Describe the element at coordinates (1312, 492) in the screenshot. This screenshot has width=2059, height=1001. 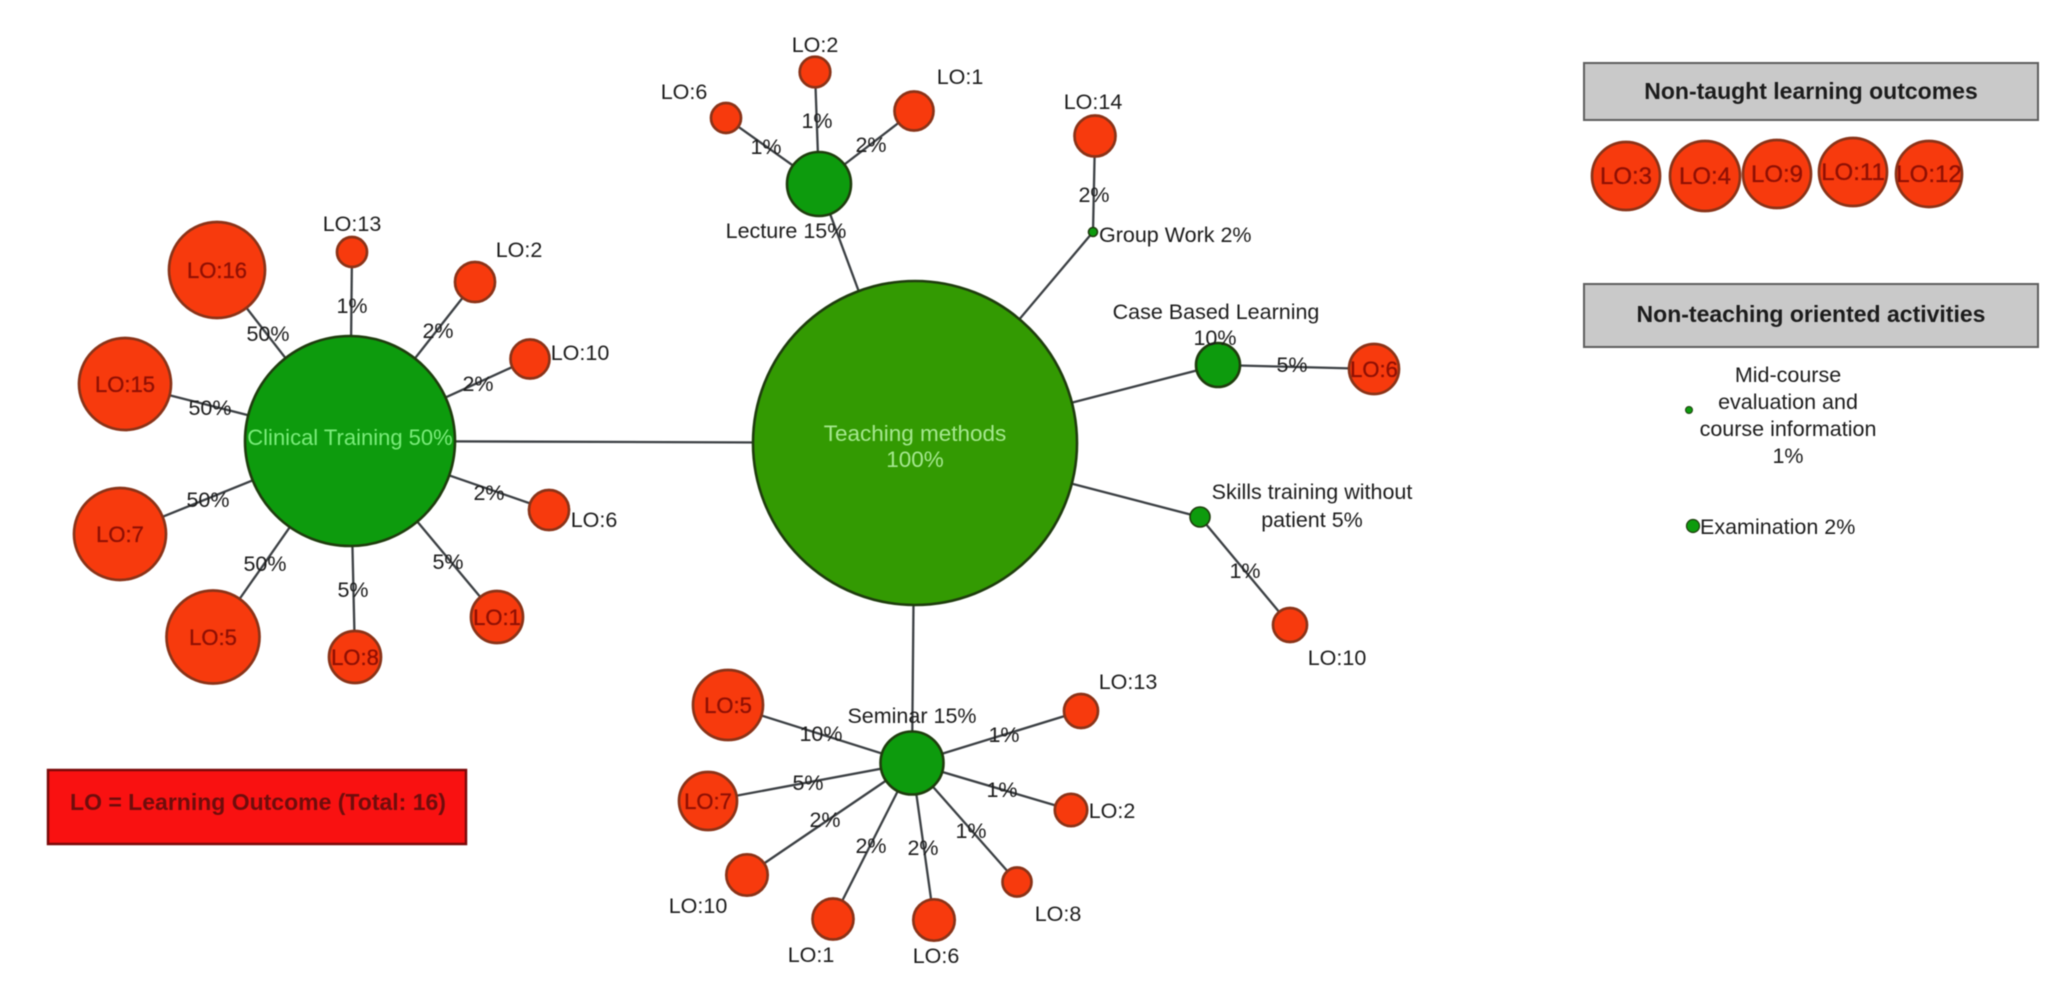
I see `svg-text: Skills training without` at that location.